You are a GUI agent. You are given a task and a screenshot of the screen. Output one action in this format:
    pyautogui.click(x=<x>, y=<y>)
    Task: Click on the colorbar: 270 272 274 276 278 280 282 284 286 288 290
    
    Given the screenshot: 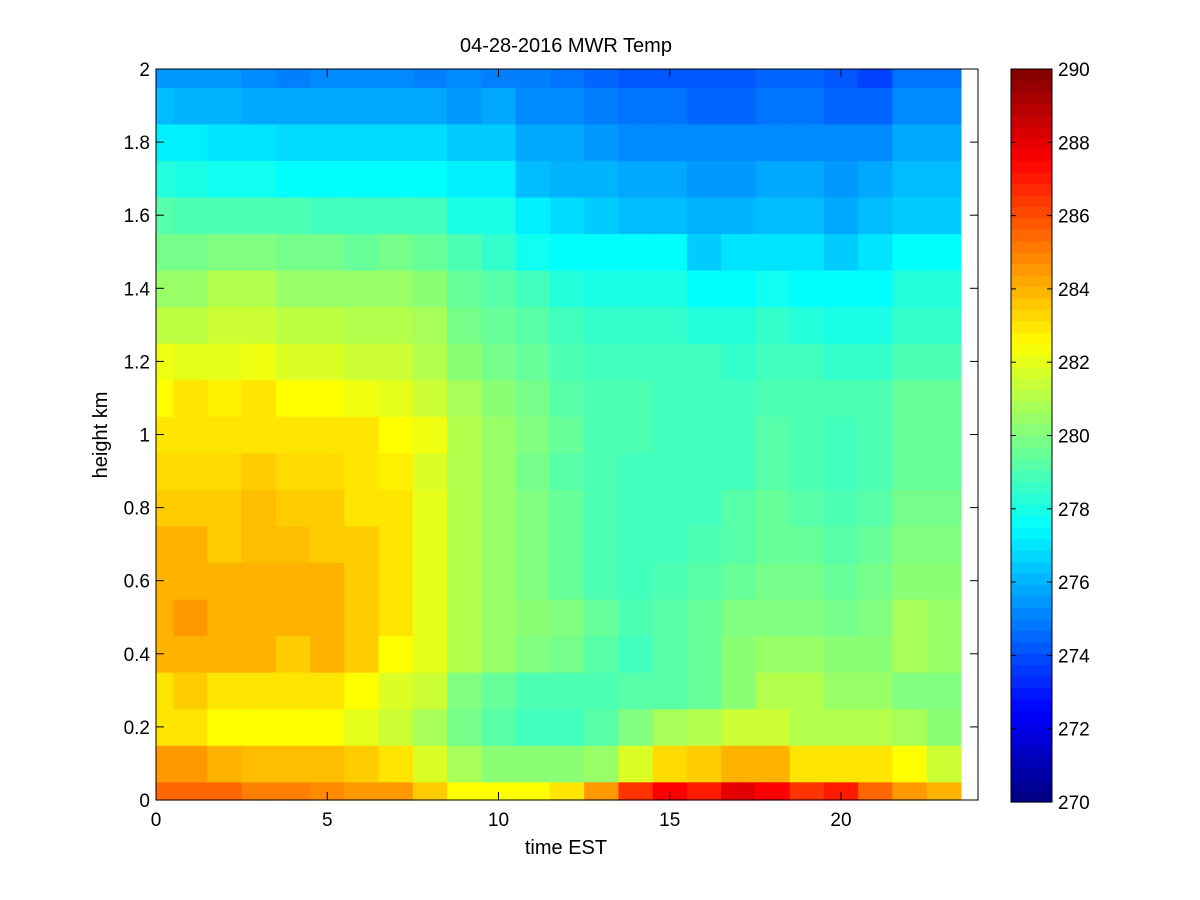 What is the action you would take?
    pyautogui.click(x=1050, y=437)
    